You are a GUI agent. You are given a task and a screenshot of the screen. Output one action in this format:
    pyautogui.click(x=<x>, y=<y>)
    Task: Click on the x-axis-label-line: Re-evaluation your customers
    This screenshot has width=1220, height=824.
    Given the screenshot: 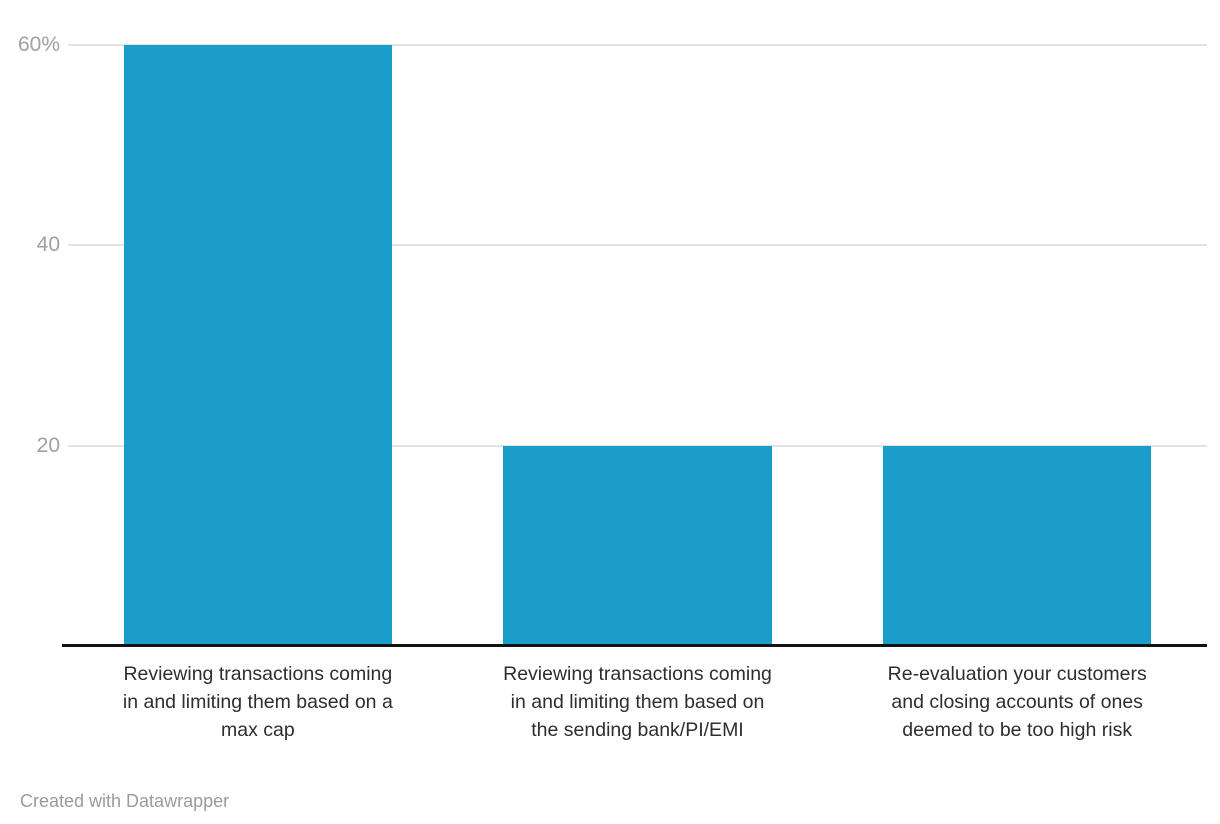 What is the action you would take?
    pyautogui.click(x=1017, y=674)
    